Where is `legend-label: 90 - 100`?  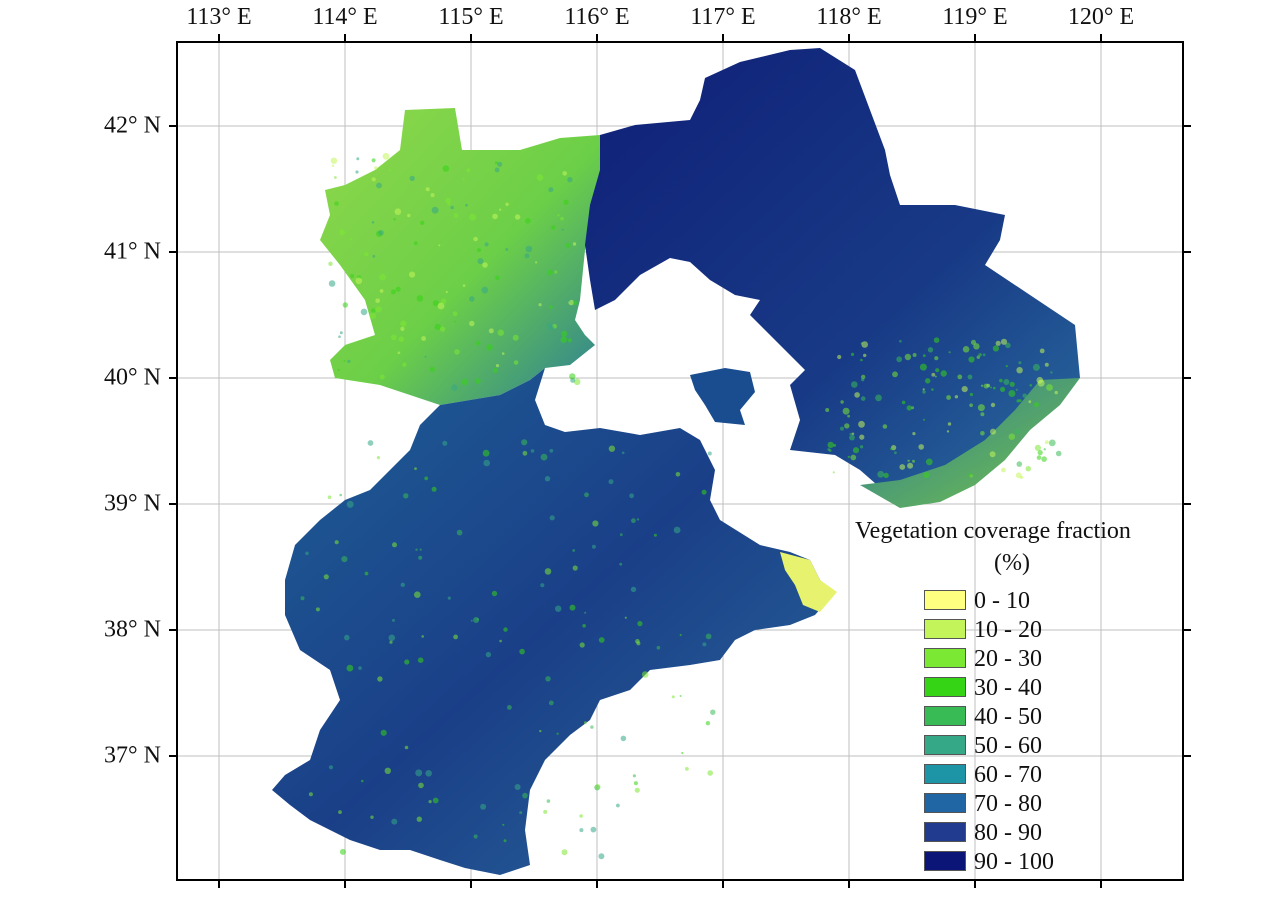
legend-label: 90 - 100 is located at coordinates (1014, 862).